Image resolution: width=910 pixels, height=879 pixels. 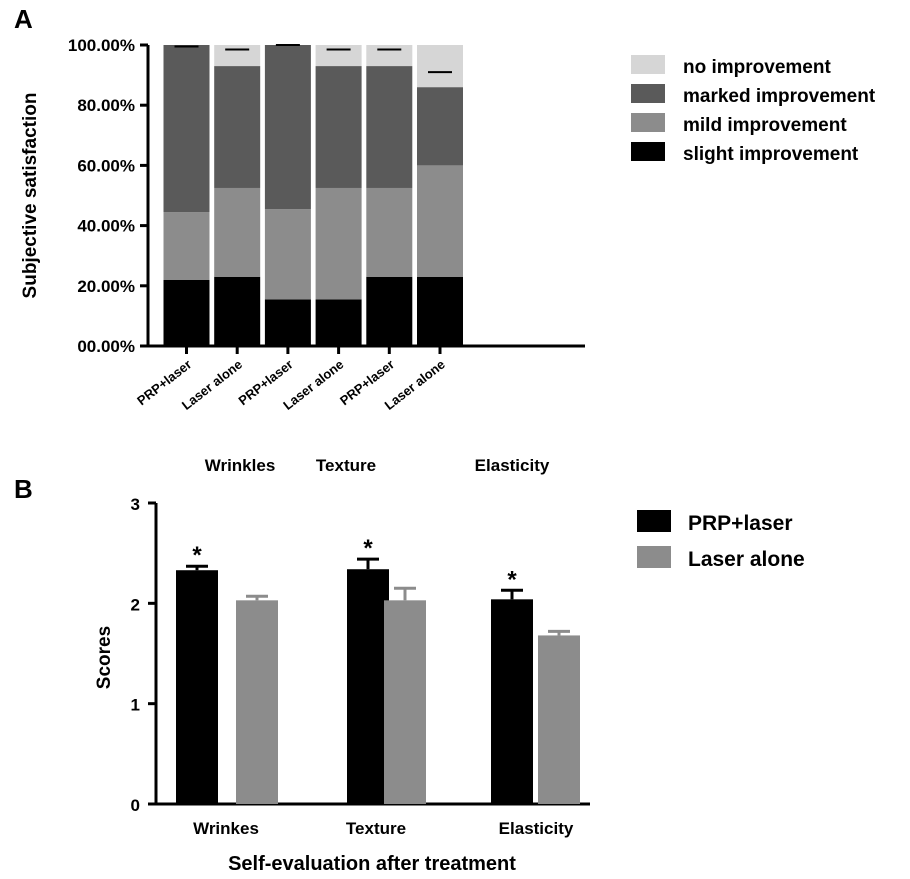 I want to click on x-category-label: Wrinkes, so click(x=226, y=828).